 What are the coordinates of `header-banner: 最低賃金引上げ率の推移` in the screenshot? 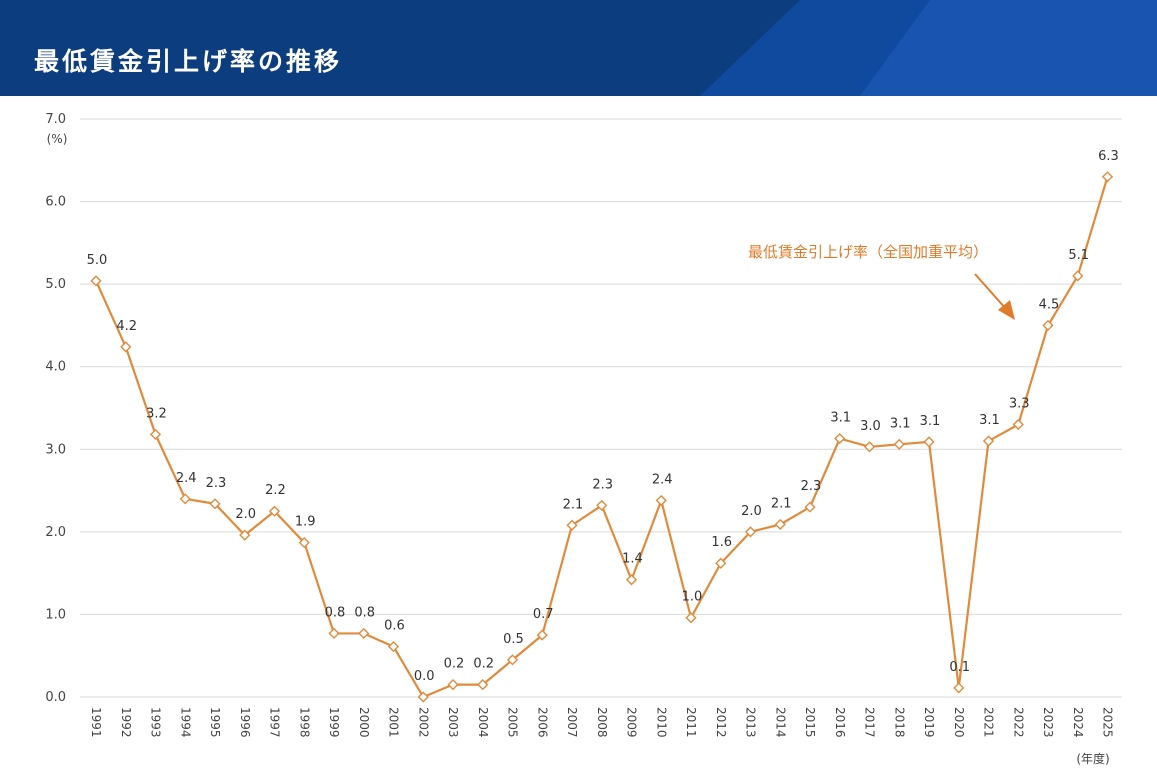 It's located at (578, 48).